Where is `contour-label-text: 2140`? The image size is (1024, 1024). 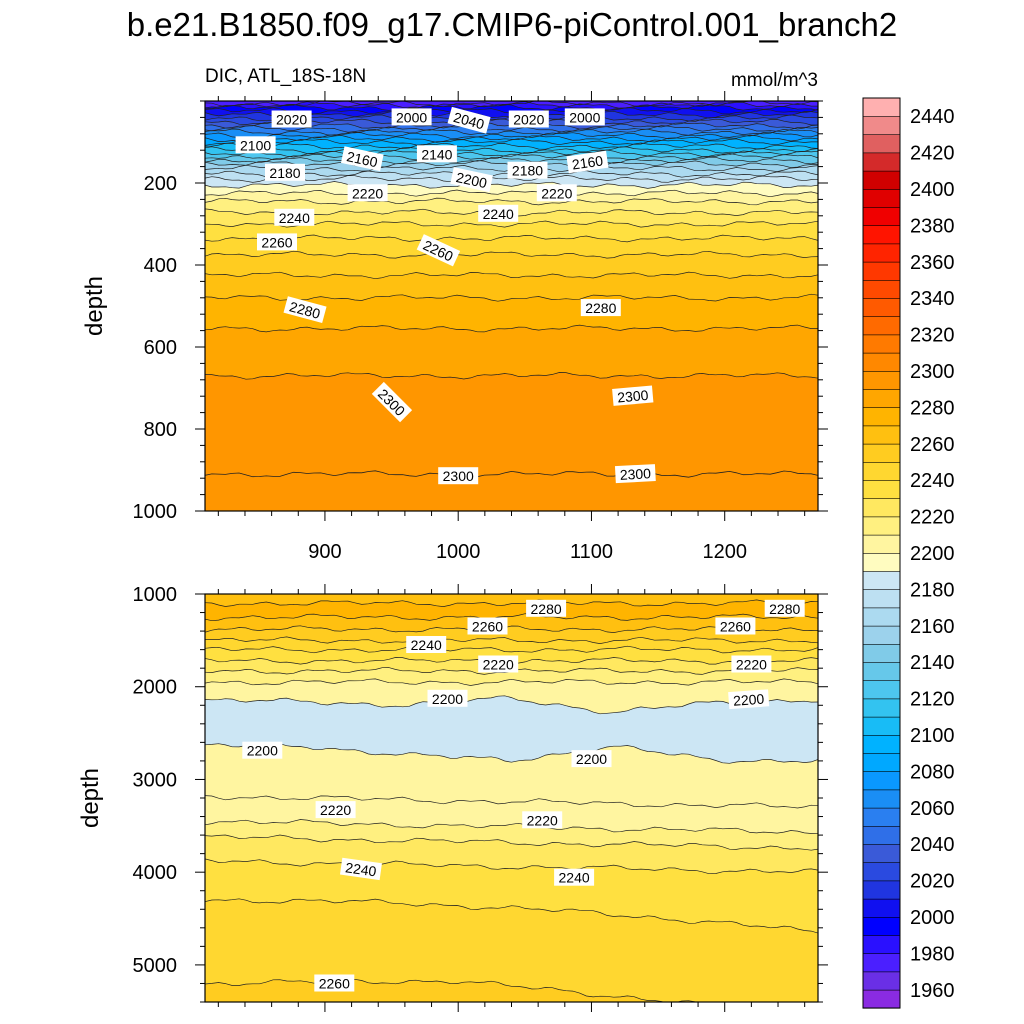
contour-label-text: 2140 is located at coordinates (436, 154).